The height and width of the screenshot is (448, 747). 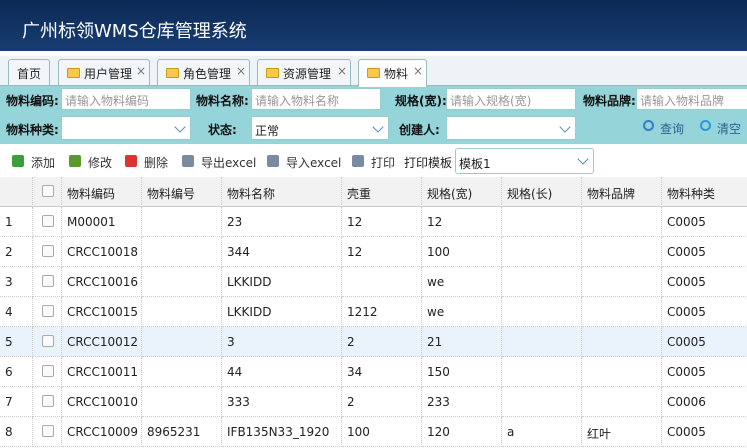 What do you see at coordinates (609, 101) in the screenshot?
I see `filter-label: 物料品牌:` at bounding box center [609, 101].